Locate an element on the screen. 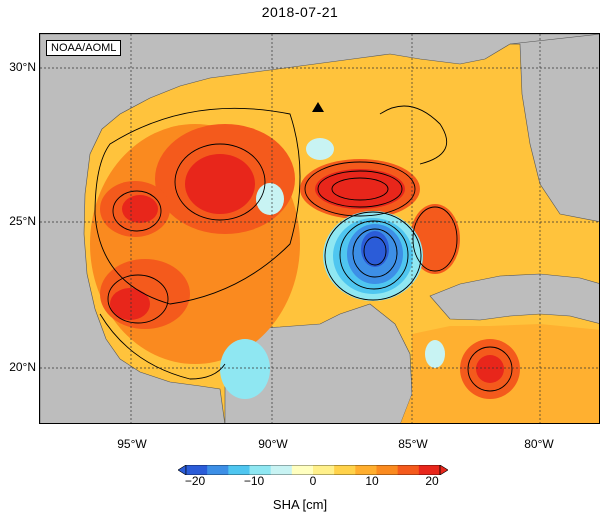 The image size is (600, 515). loop-current-eddy-core is located at coordinates (360, 189).